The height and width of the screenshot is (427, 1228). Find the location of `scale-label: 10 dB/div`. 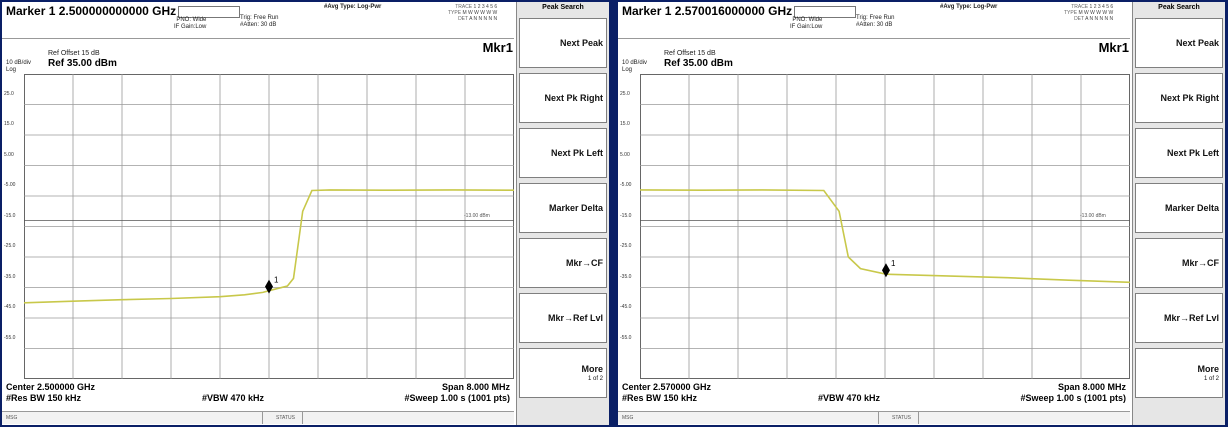

scale-label: 10 dB/div is located at coordinates (635, 63).